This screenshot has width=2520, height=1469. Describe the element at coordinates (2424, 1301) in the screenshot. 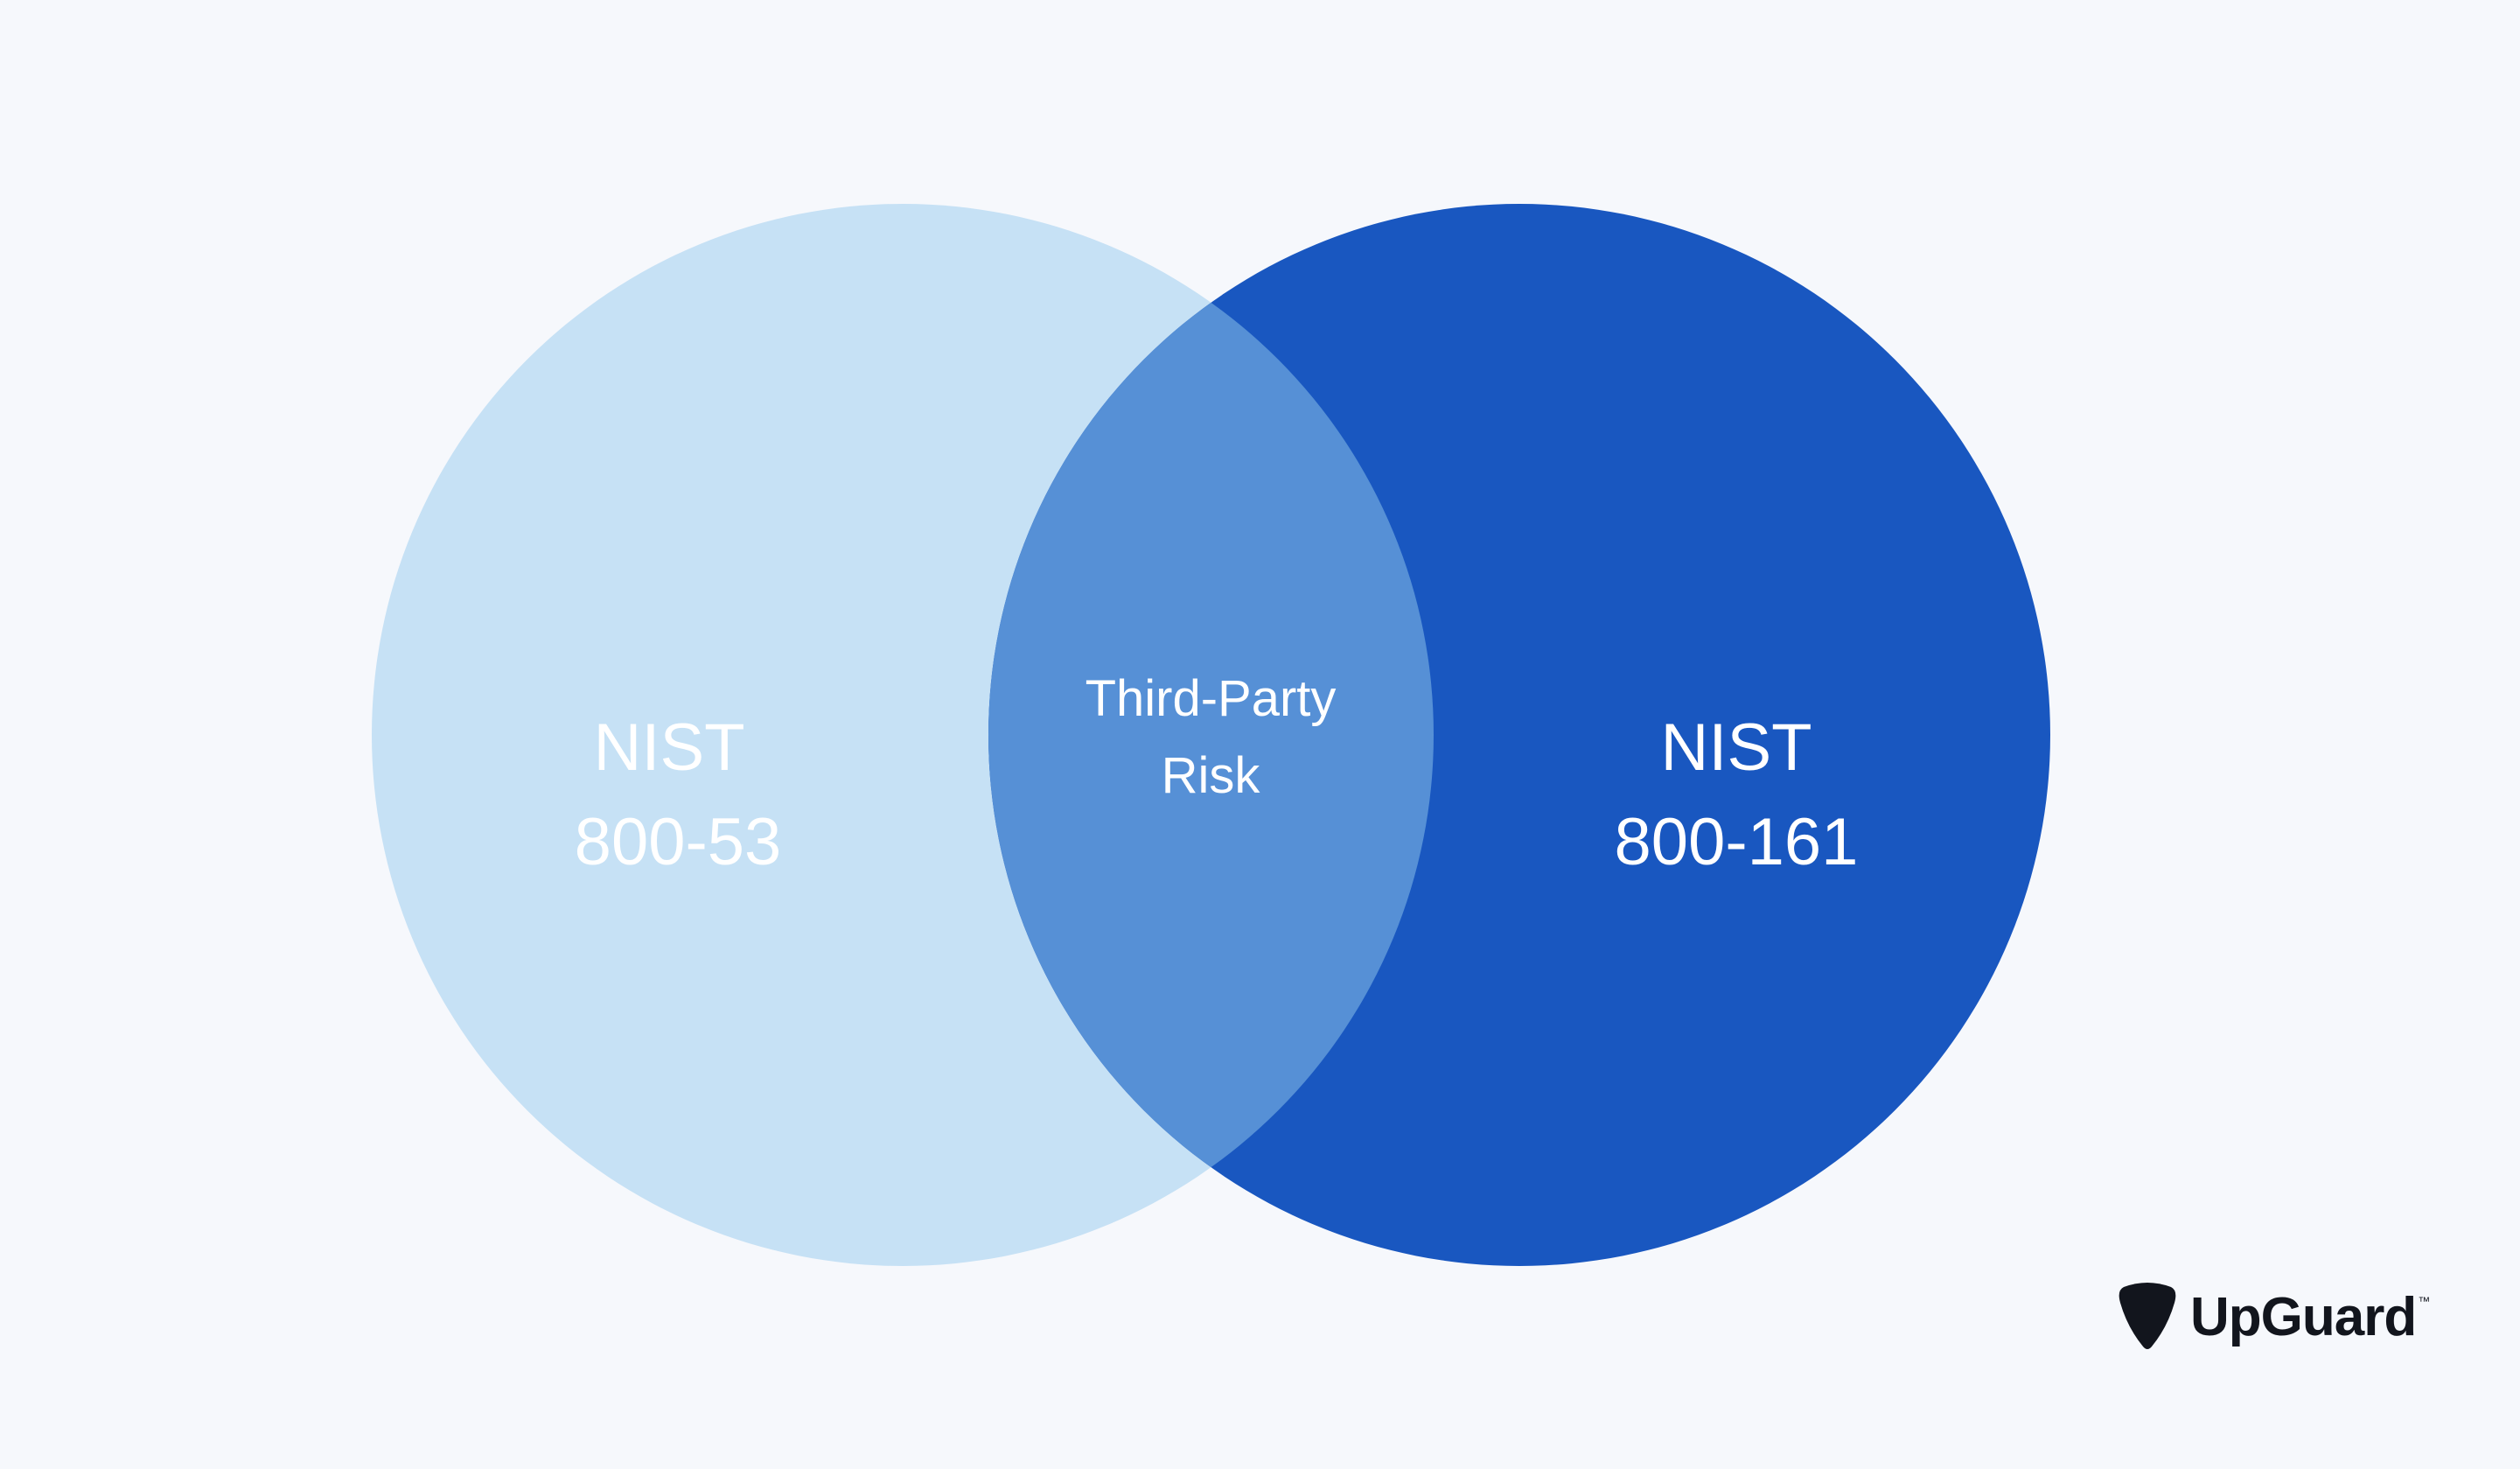

I see `upguard-logo-trademark: ™` at that location.